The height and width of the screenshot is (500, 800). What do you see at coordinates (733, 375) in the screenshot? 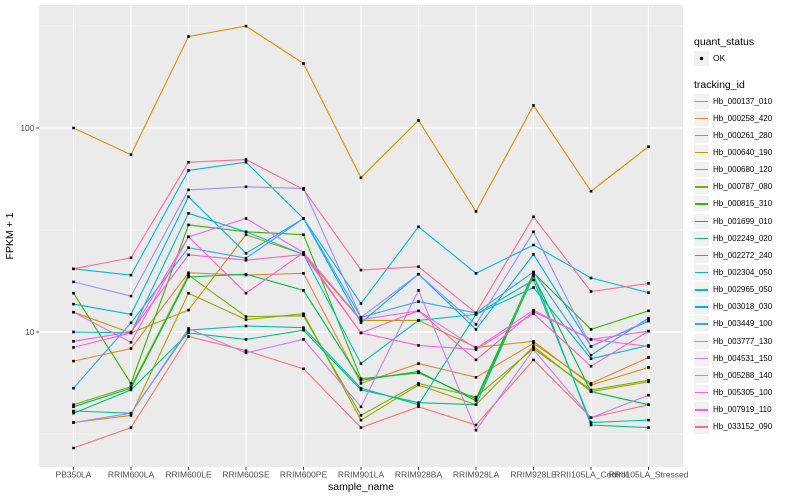
I see `legend-item-Hb_005288_140: Hb_005288_140` at bounding box center [733, 375].